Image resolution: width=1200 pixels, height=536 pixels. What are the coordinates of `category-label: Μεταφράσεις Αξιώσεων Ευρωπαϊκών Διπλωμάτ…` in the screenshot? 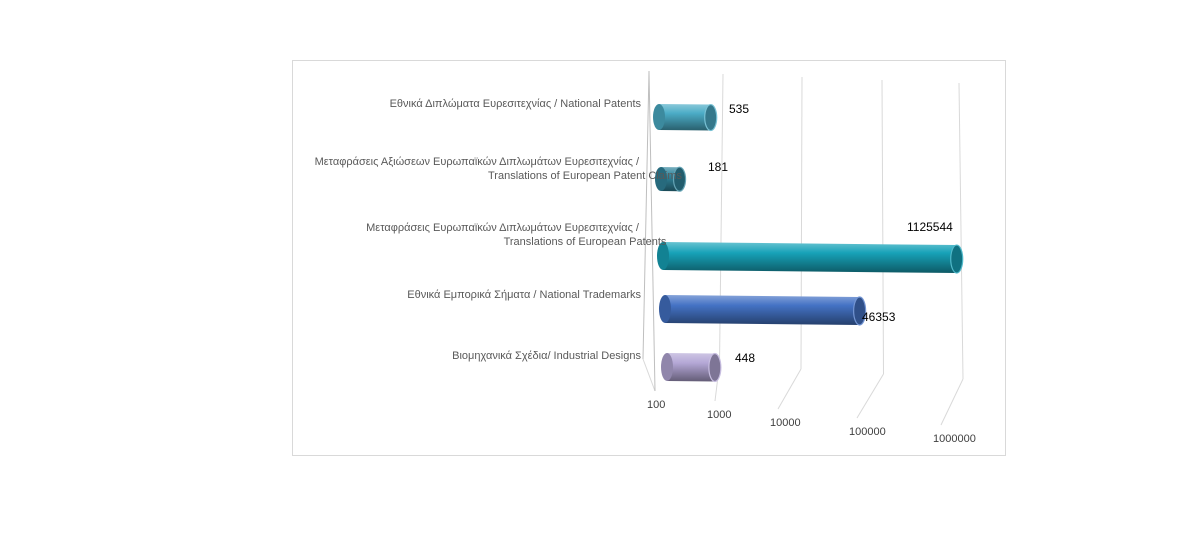 It's located at (499, 169).